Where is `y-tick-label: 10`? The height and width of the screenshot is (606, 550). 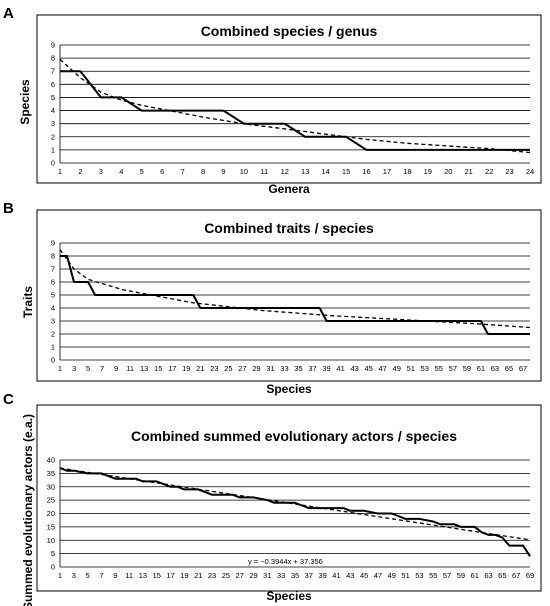 y-tick-label: 10 is located at coordinates (51, 540).